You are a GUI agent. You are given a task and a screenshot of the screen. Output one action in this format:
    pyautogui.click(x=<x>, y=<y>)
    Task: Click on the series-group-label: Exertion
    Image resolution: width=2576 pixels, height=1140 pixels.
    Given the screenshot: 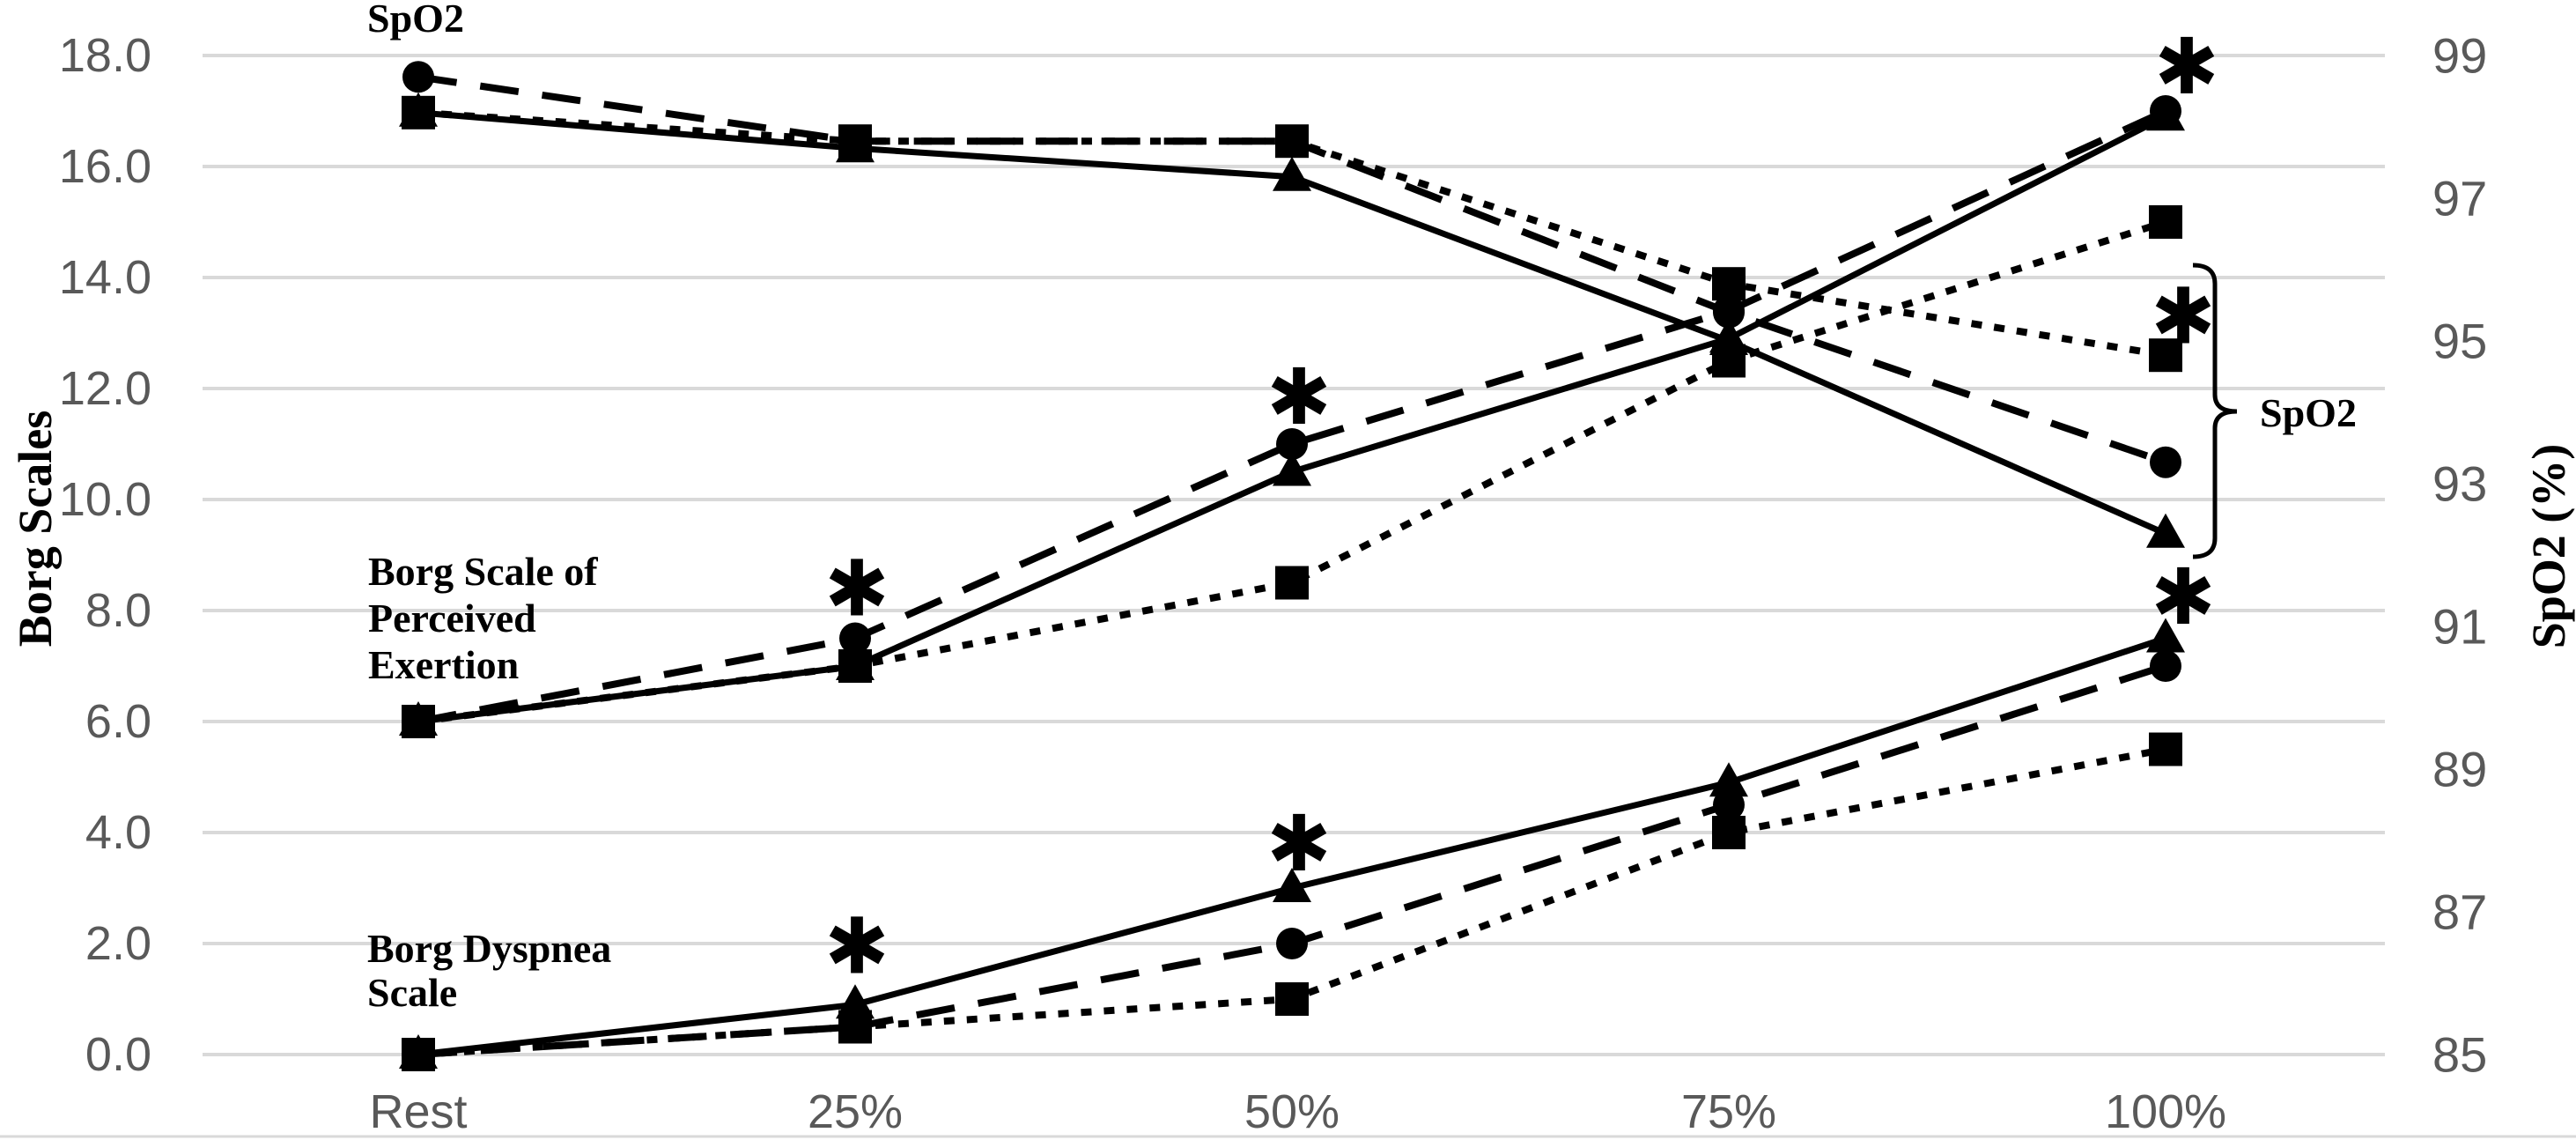 What is the action you would take?
    pyautogui.click(x=443, y=664)
    